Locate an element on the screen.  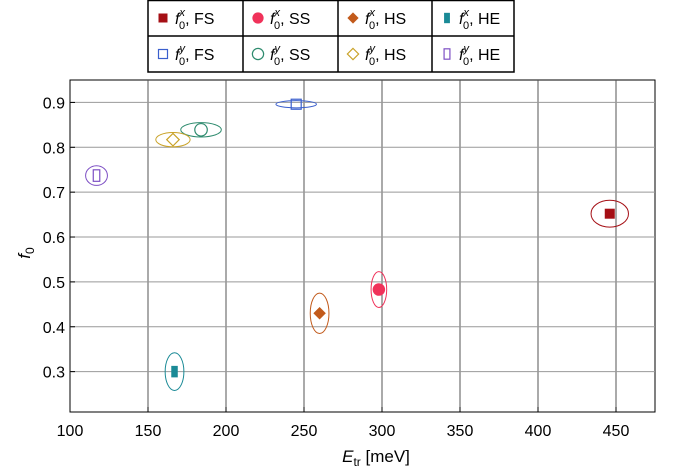
x-axis-label: Etr [meV] is located at coordinates (376, 458).